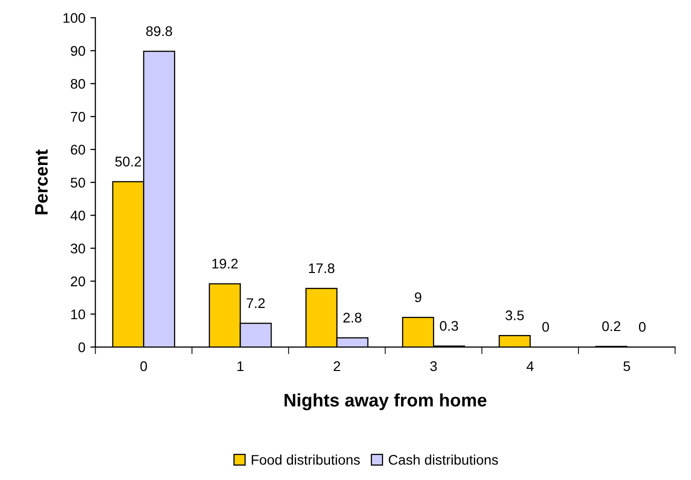 The height and width of the screenshot is (480, 691). I want to click on x-tick-label: 5, so click(626, 366).